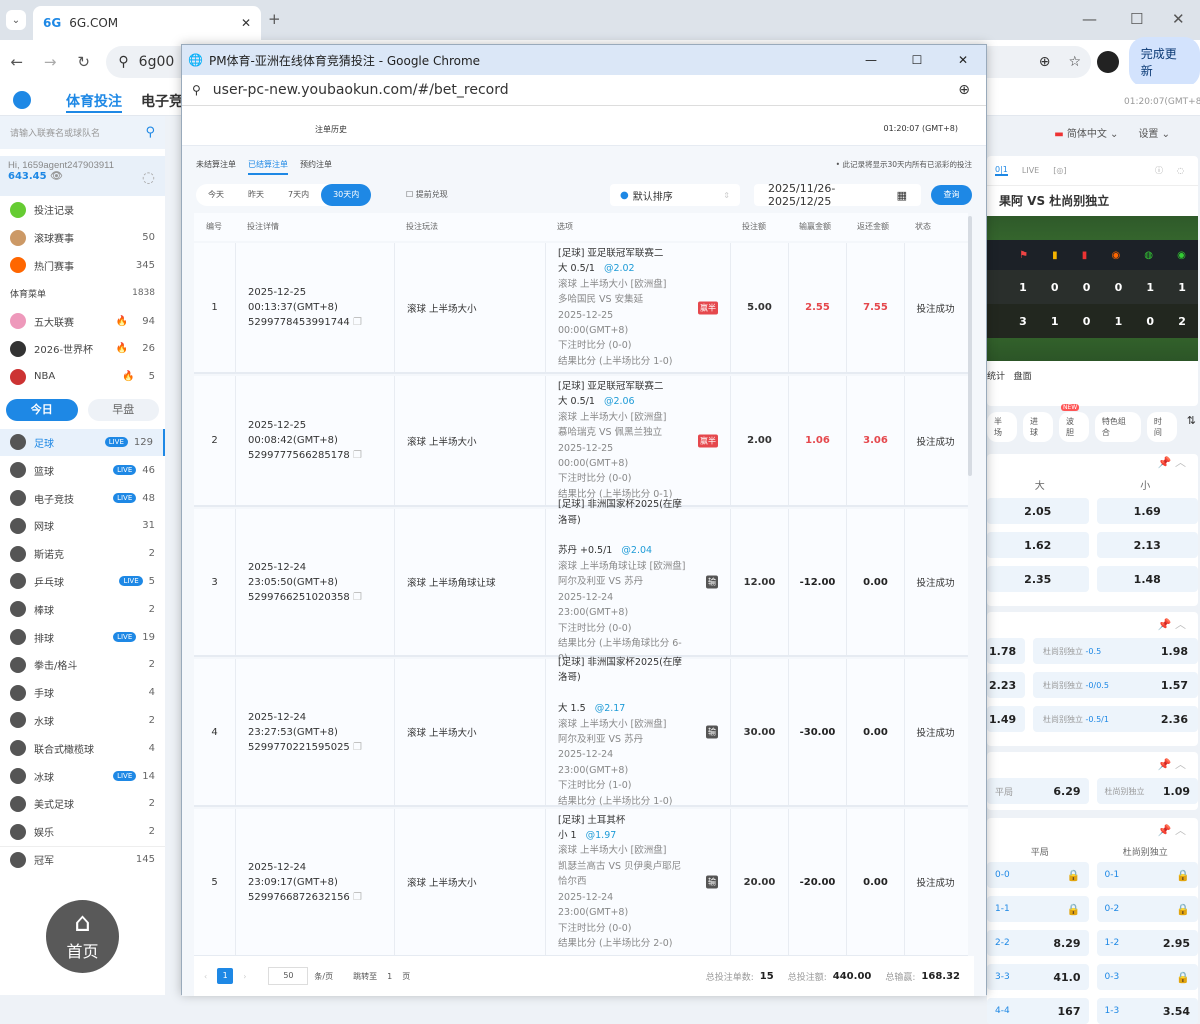  I want to click on site-logo-icon, so click(22, 100).